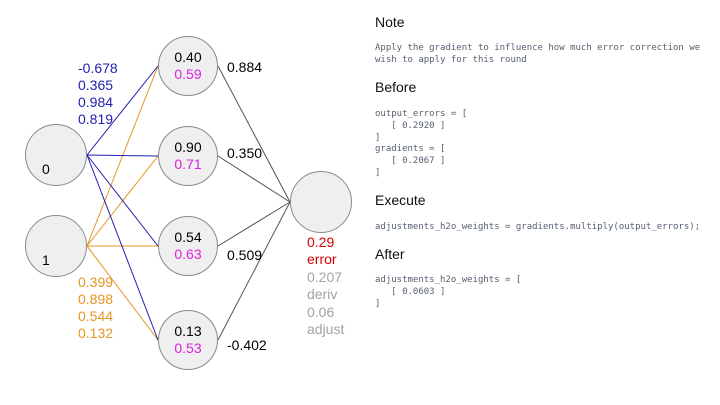 The image size is (720, 405). I want to click on hidden-node-2-second-value: 0.71, so click(188, 164).